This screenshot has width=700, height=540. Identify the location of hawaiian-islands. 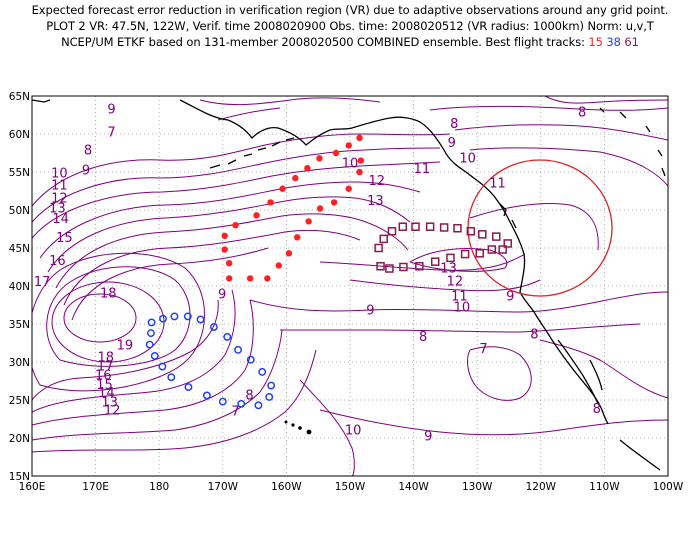
(298, 427).